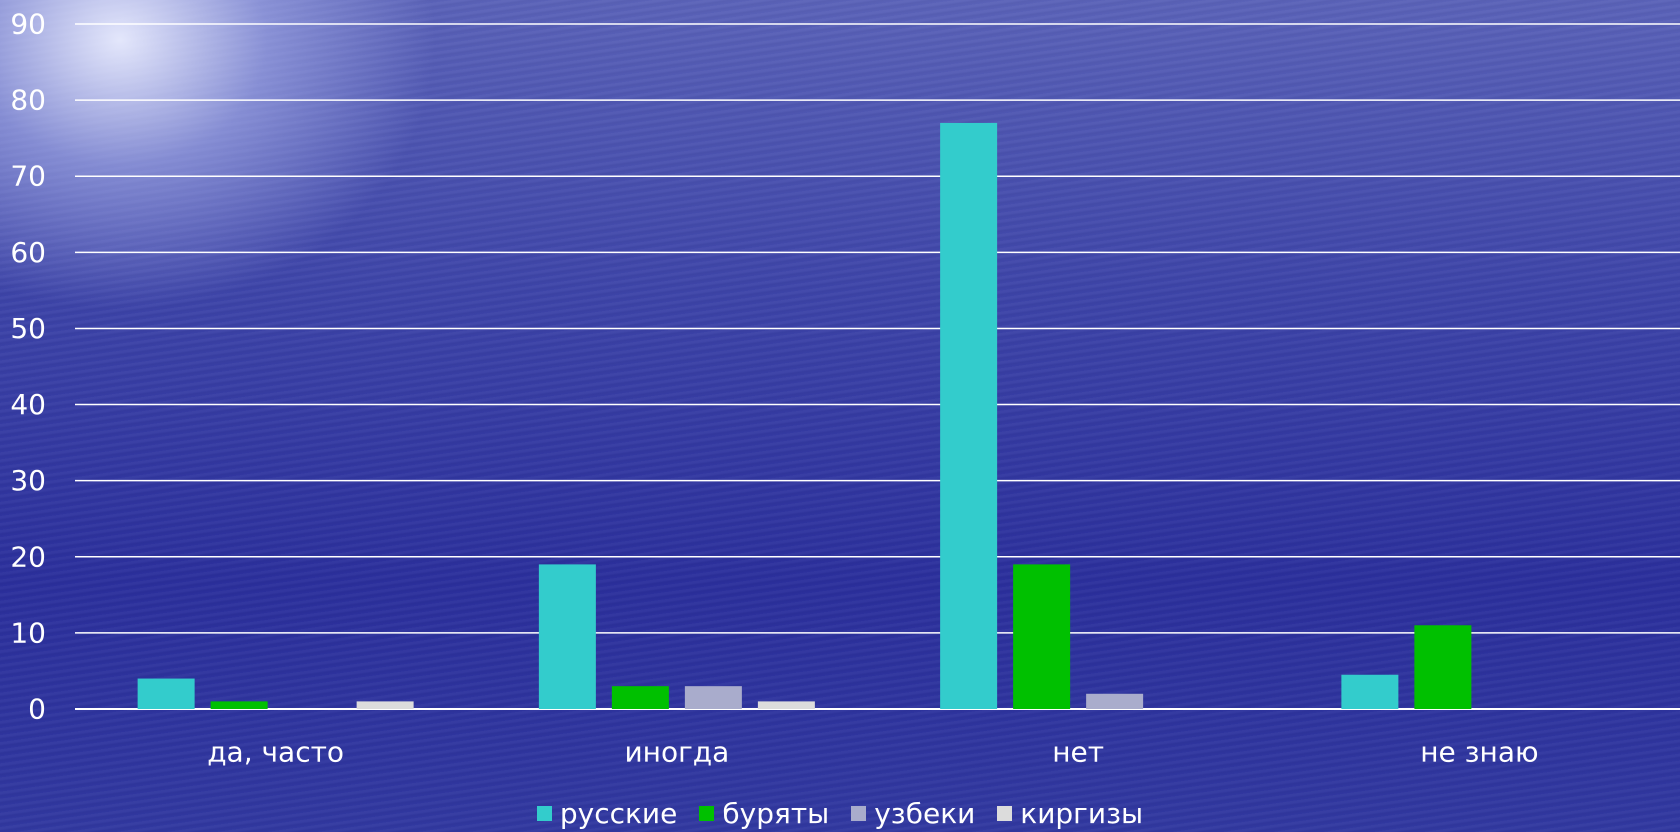 Image resolution: width=1680 pixels, height=832 pixels. What do you see at coordinates (28, 480) in the screenshot?
I see `y-tick-label-30: 30` at bounding box center [28, 480].